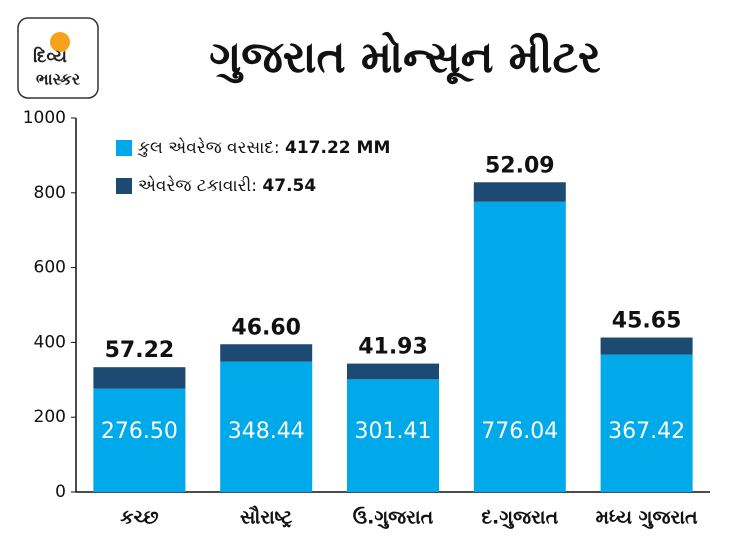 Image resolution: width=730 pixels, height=548 pixels. What do you see at coordinates (50, 193) in the screenshot?
I see `y-tick-label: 800` at bounding box center [50, 193].